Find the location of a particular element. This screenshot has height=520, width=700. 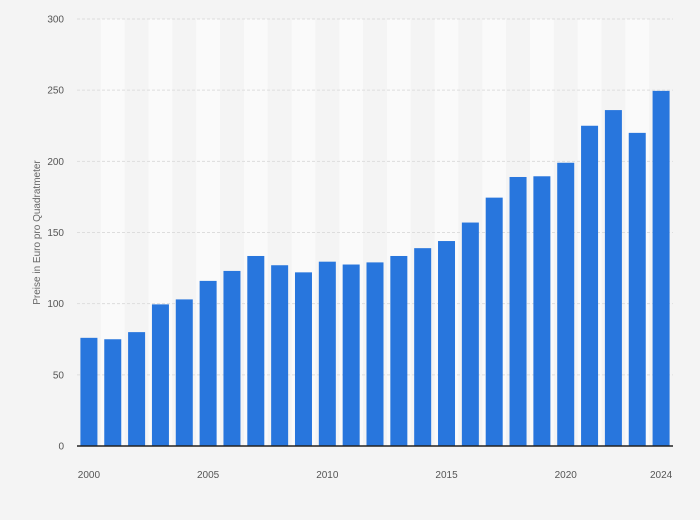

bar-2023 is located at coordinates (637, 289).